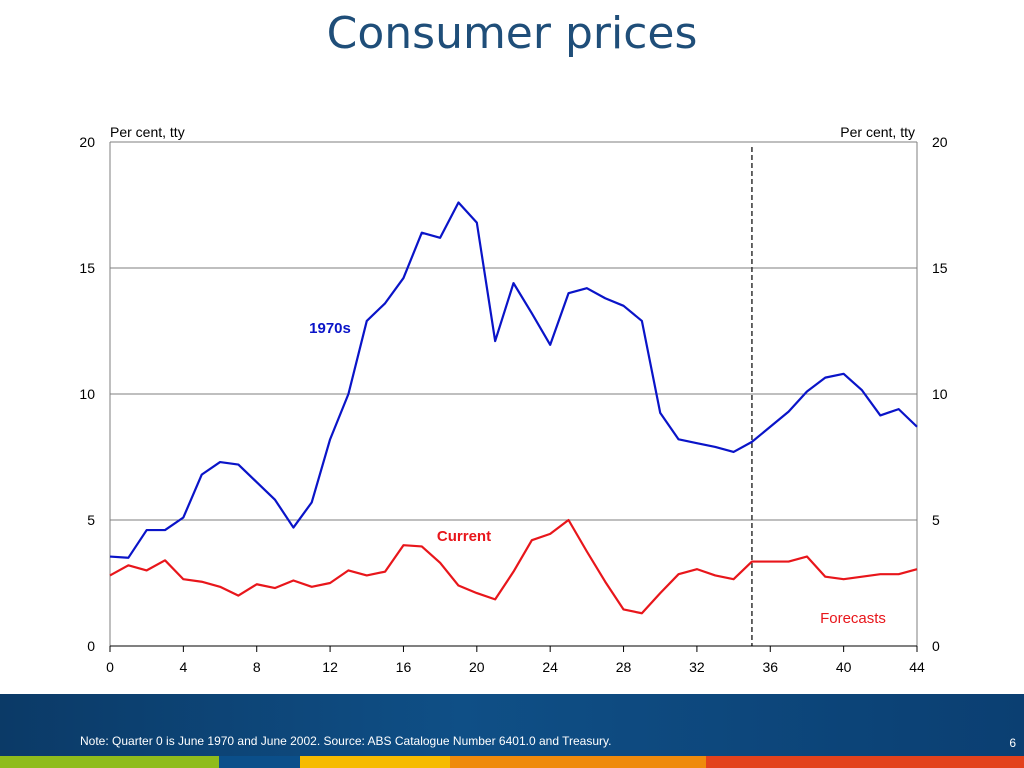 Image resolution: width=1024 pixels, height=768 pixels. I want to click on y-tick-left-20: 20, so click(87, 142).